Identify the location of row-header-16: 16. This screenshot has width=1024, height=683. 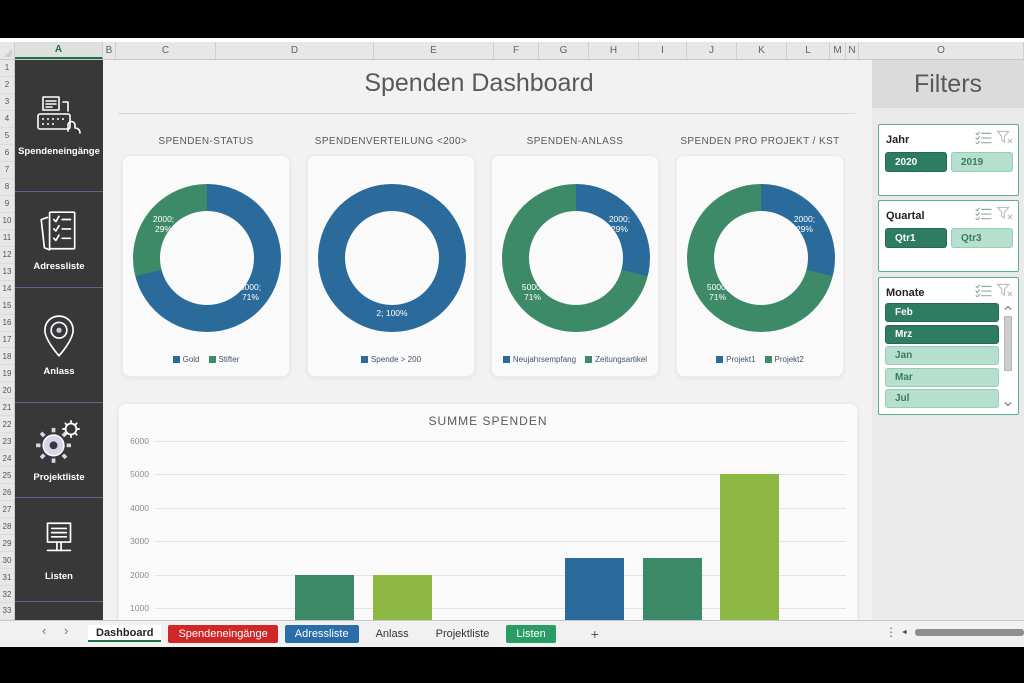
(7, 323).